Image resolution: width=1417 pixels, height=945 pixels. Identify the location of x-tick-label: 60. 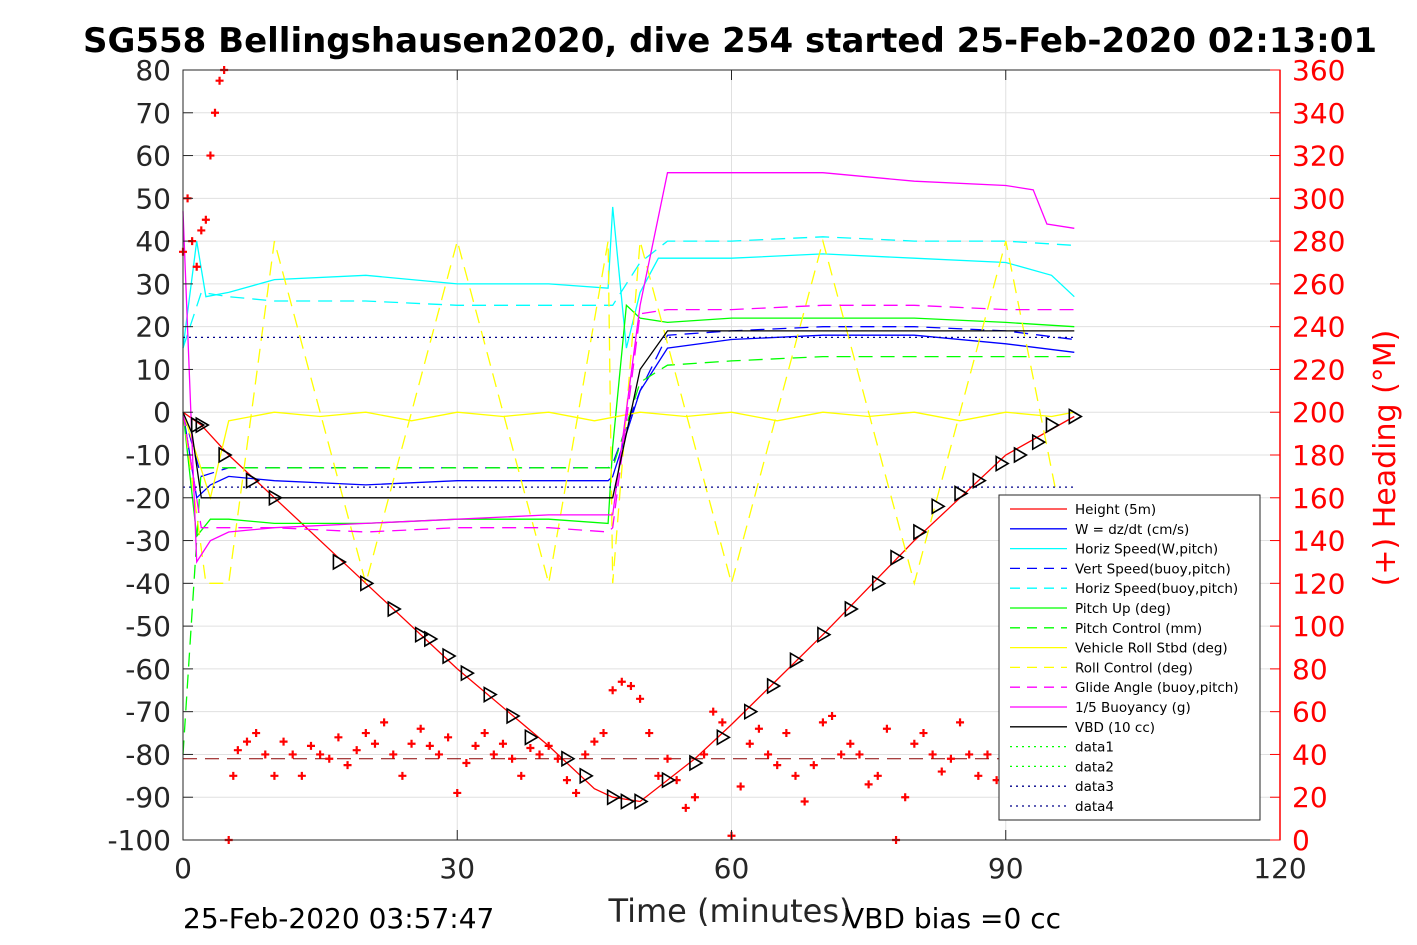
(732, 868).